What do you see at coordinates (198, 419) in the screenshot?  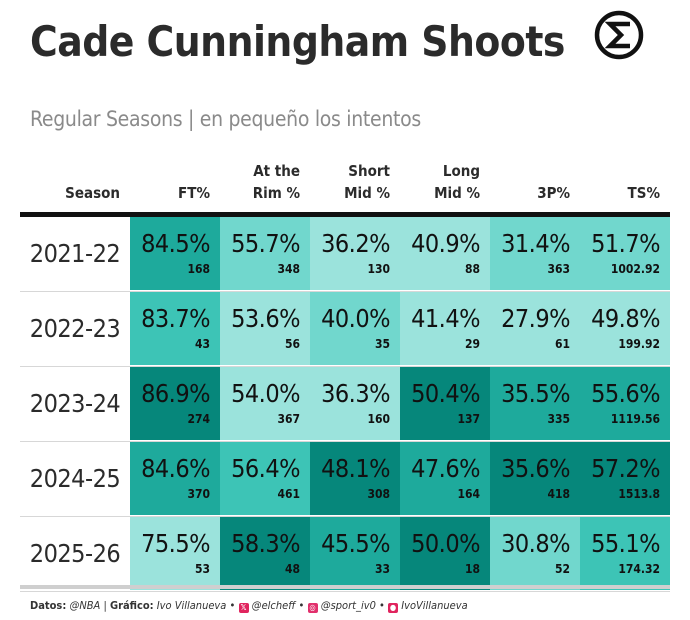 I see `attempts-count: 274` at bounding box center [198, 419].